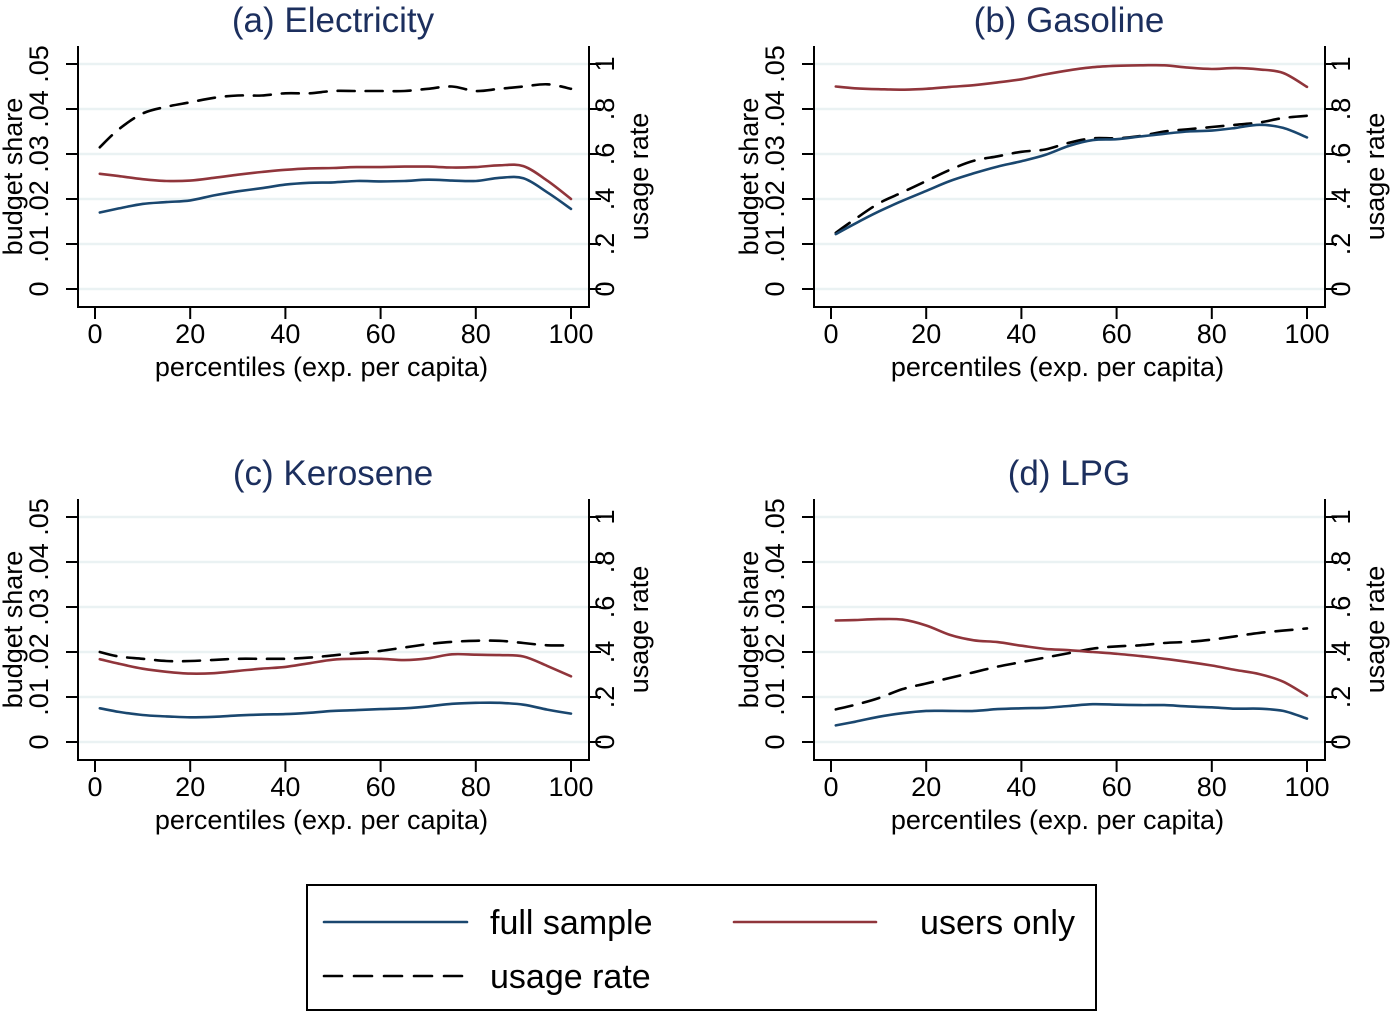 The height and width of the screenshot is (1012, 1400). I want to click on panel-title: (d) LPG, so click(1069, 473).